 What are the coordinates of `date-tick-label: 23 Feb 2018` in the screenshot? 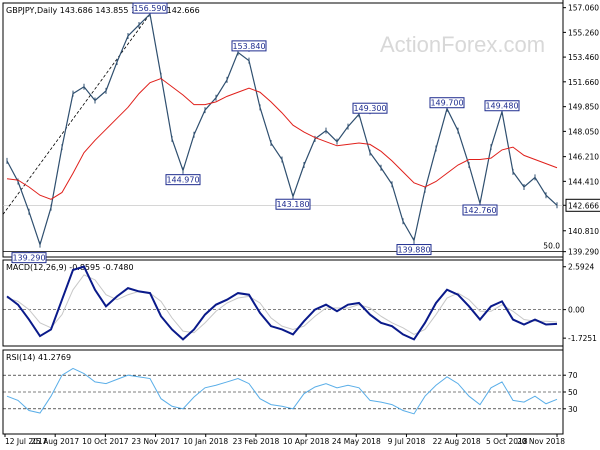 It's located at (256, 441).